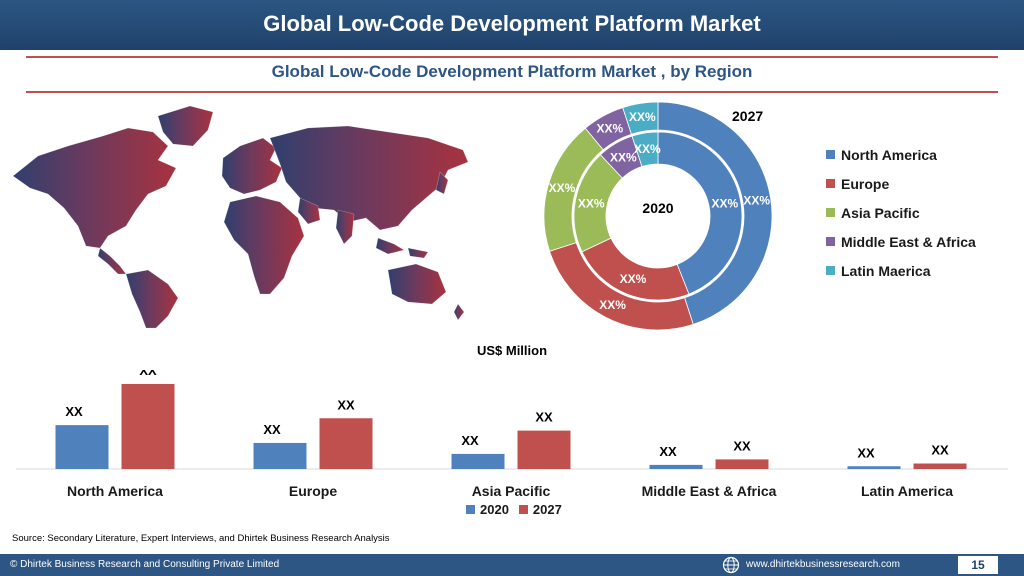  What do you see at coordinates (547, 509) in the screenshot?
I see `legend-label-2027: 2027` at bounding box center [547, 509].